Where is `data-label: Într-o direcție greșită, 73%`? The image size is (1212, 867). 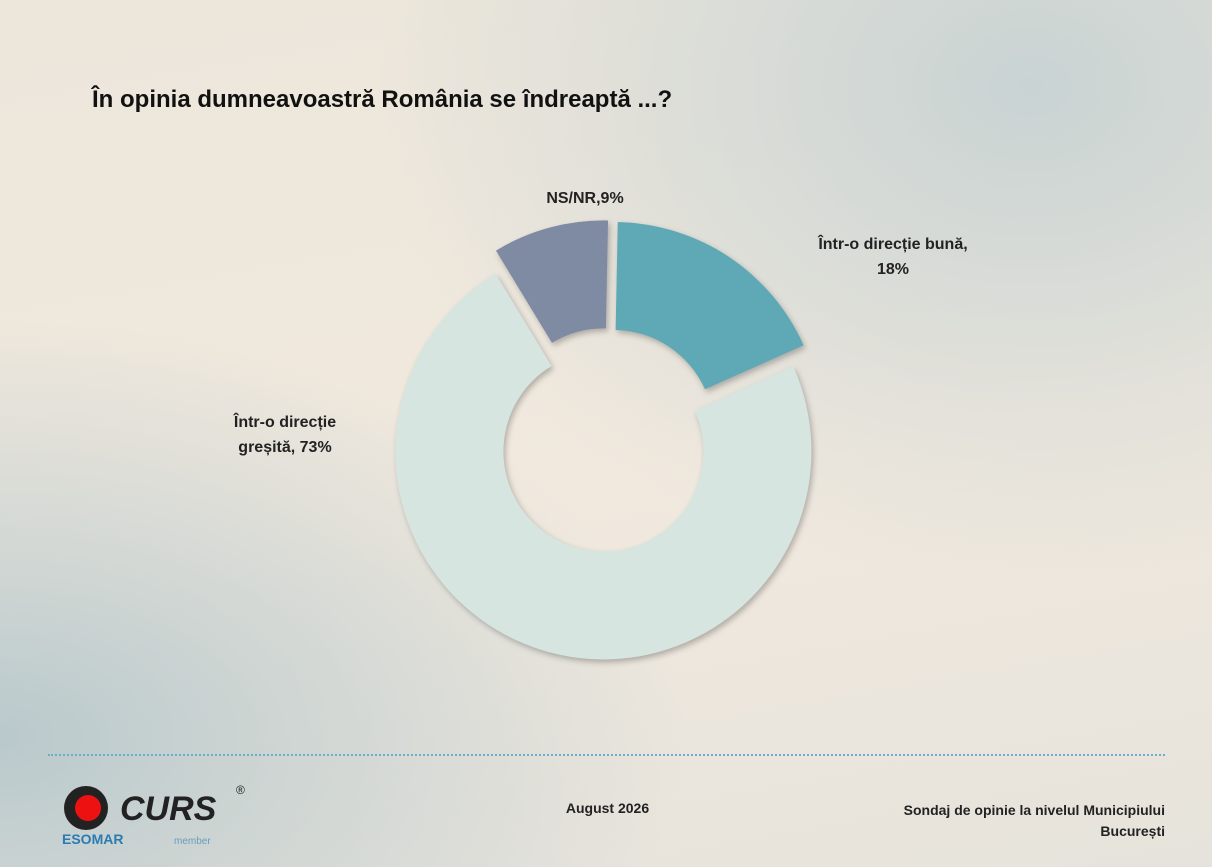
data-label: Într-o direcție greșită, 73% is located at coordinates (285, 435).